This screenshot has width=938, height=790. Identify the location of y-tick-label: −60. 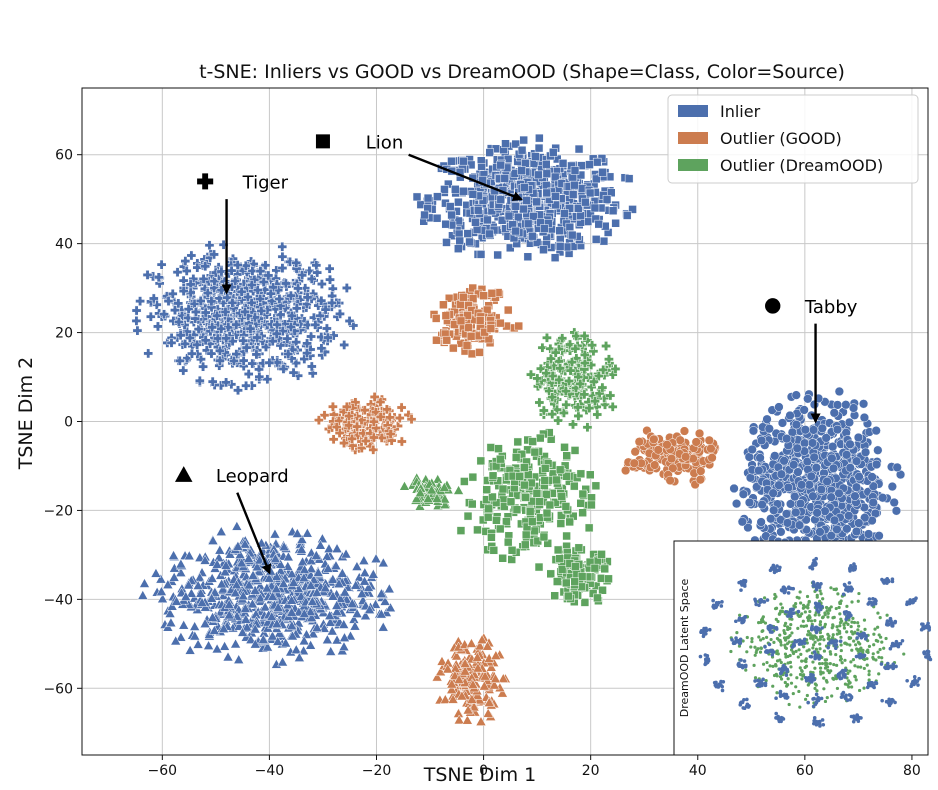
(58, 689).